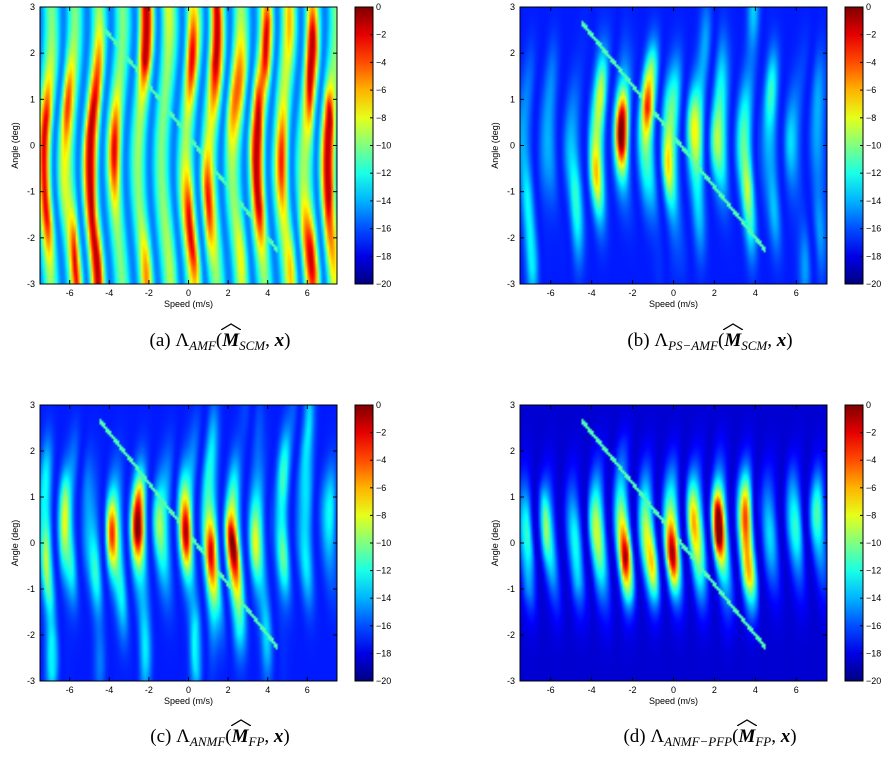  I want to click on caption-d-matrix-sub: FP, so click(763, 741).